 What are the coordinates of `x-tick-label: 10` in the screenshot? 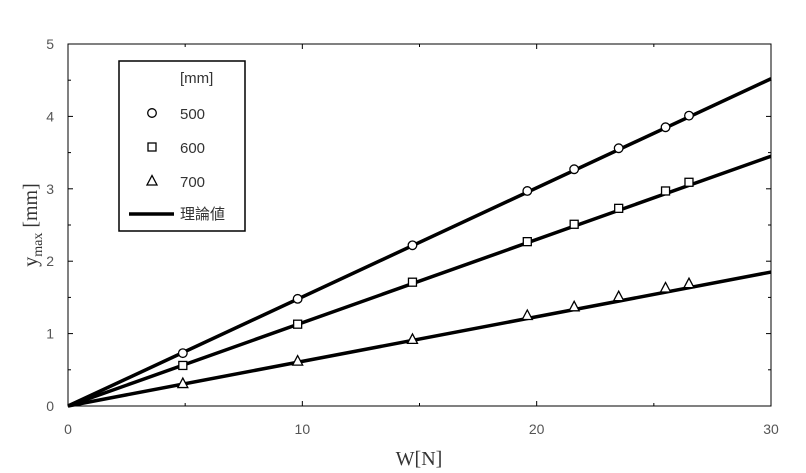 It's located at (303, 429).